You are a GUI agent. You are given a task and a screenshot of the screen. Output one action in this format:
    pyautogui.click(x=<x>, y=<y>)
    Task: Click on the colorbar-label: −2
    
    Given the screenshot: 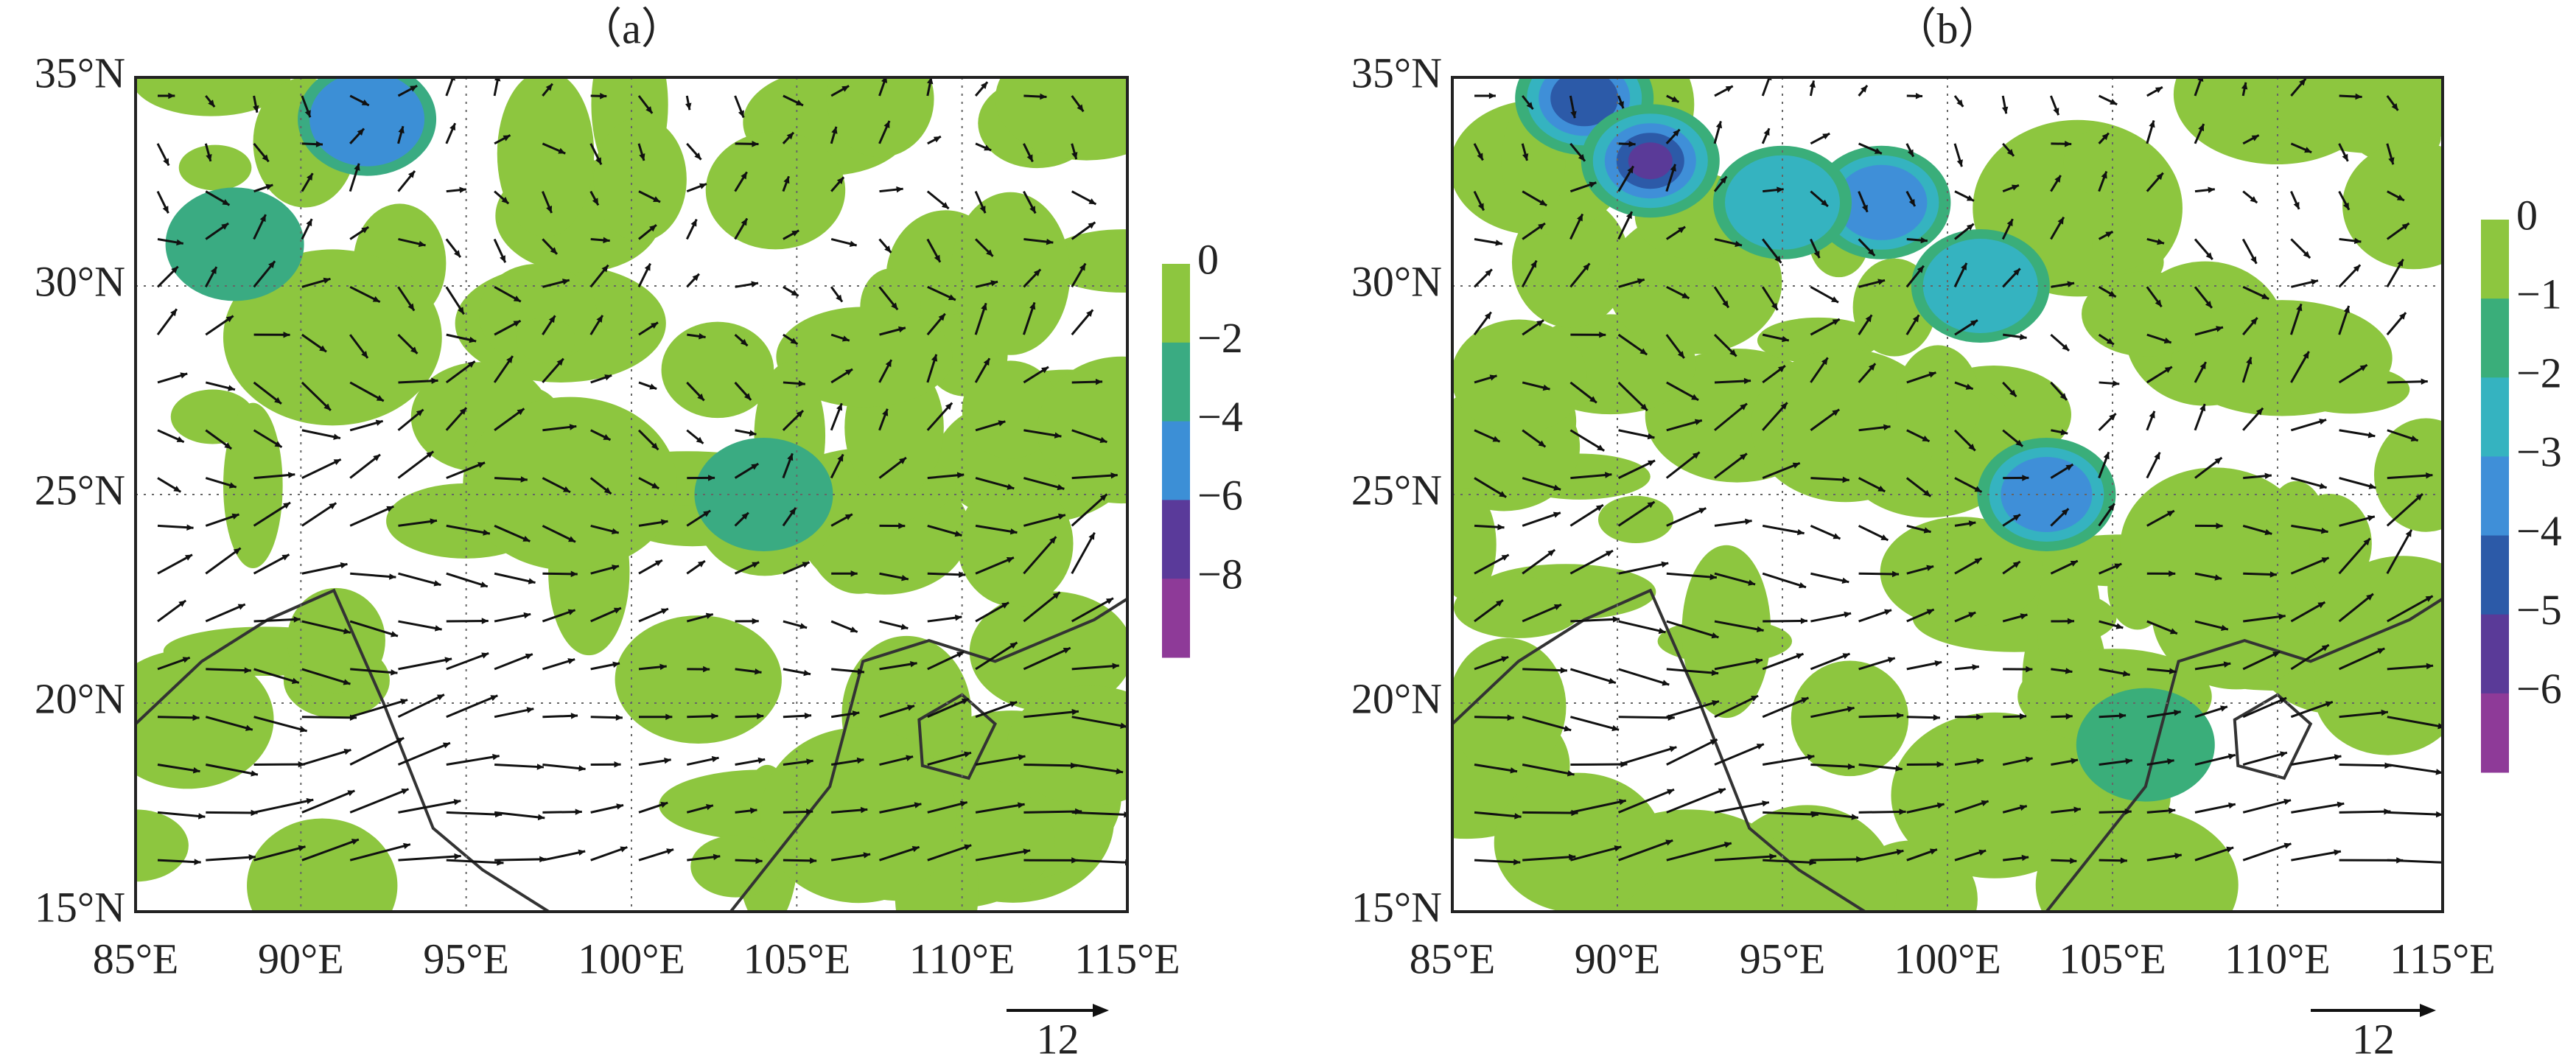 What is the action you would take?
    pyautogui.click(x=2539, y=373)
    